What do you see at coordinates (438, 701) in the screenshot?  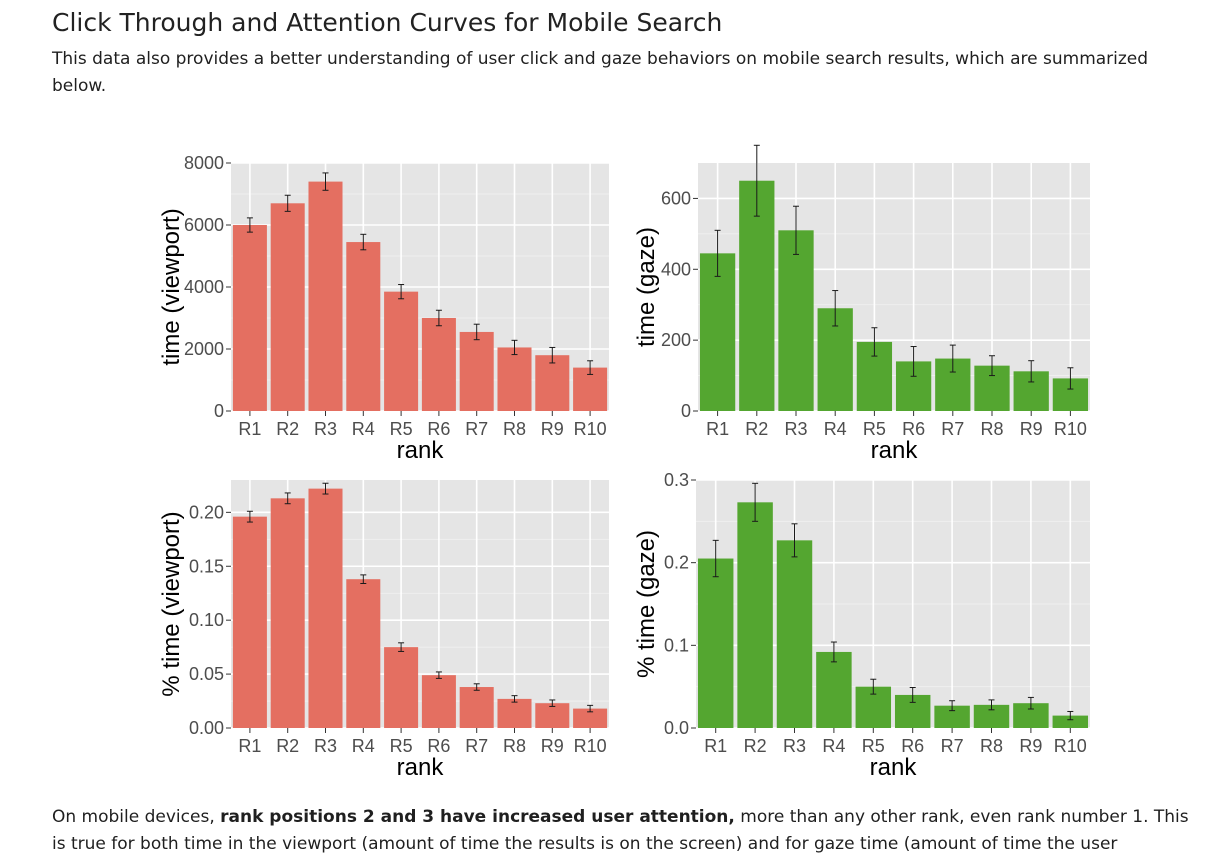 I see `bar-r6` at bounding box center [438, 701].